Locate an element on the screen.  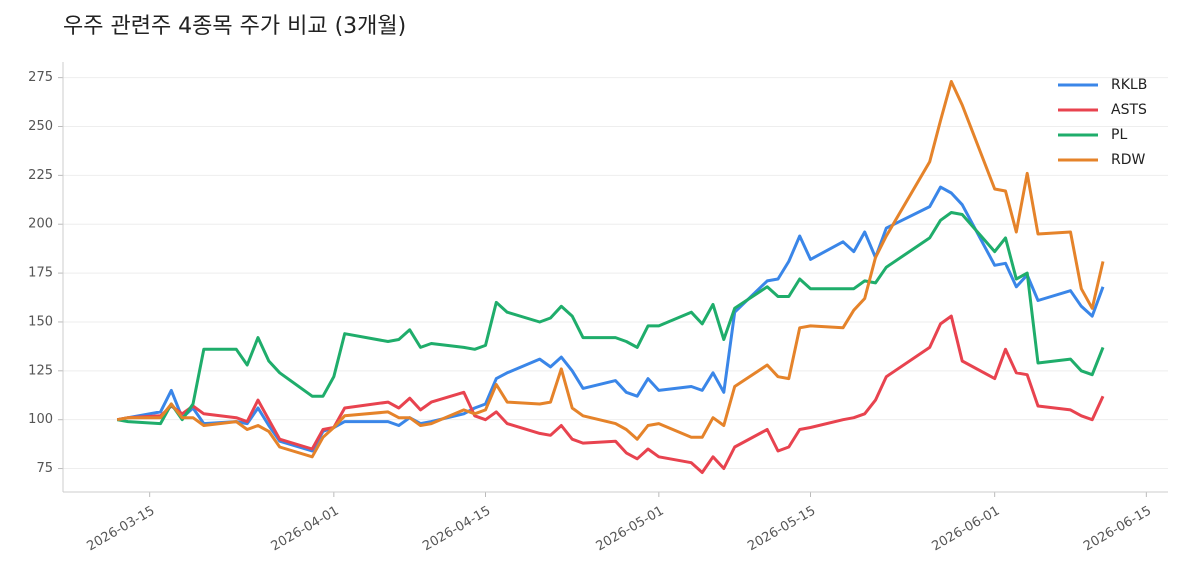
y-tick-label: 100 is located at coordinates (40, 419).